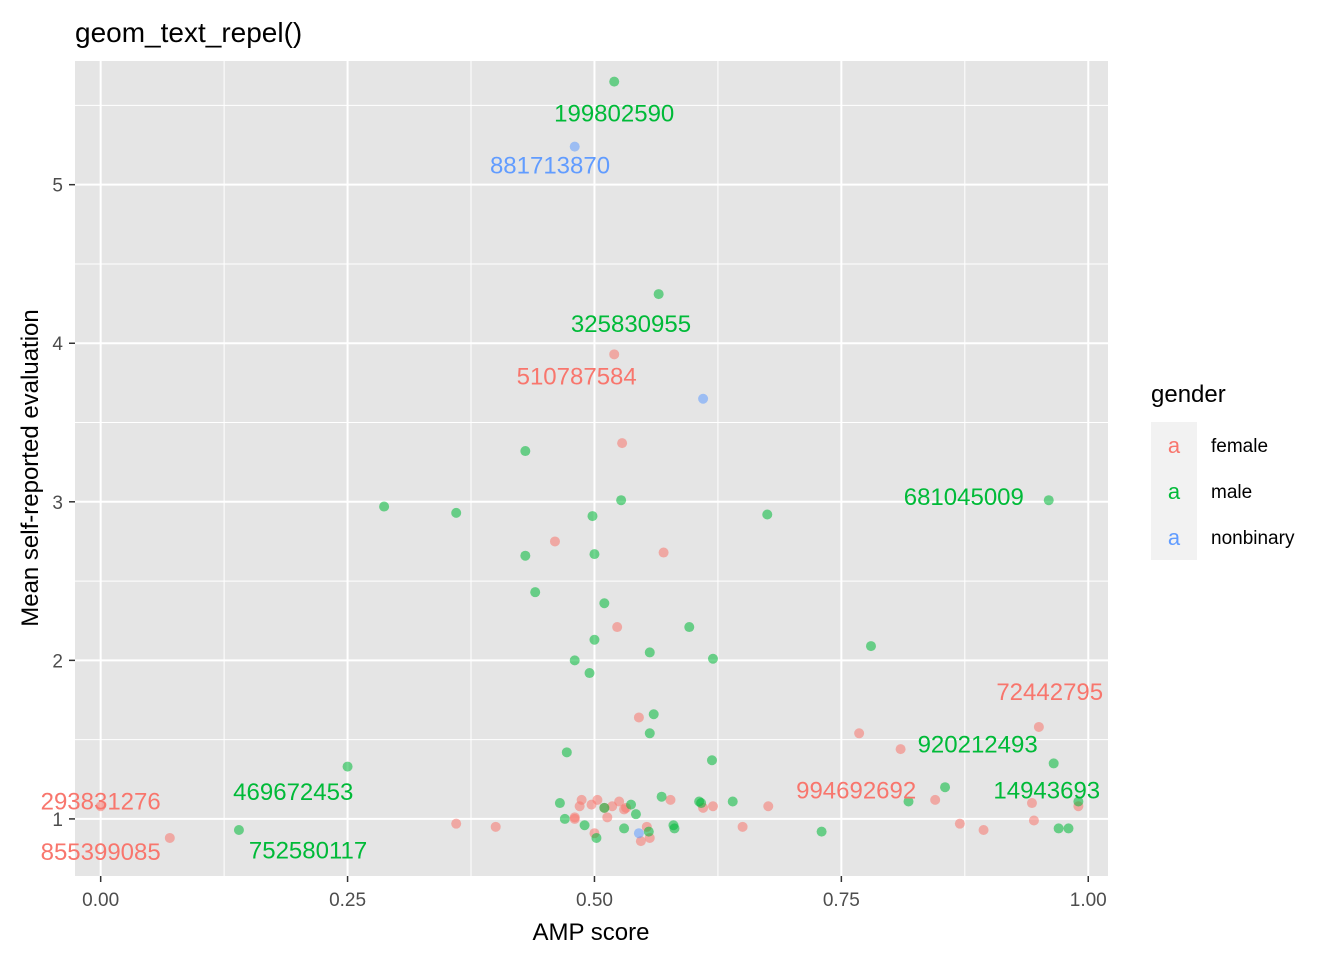  What do you see at coordinates (57, 503) in the screenshot?
I see `y-tick-label: 3` at bounding box center [57, 503].